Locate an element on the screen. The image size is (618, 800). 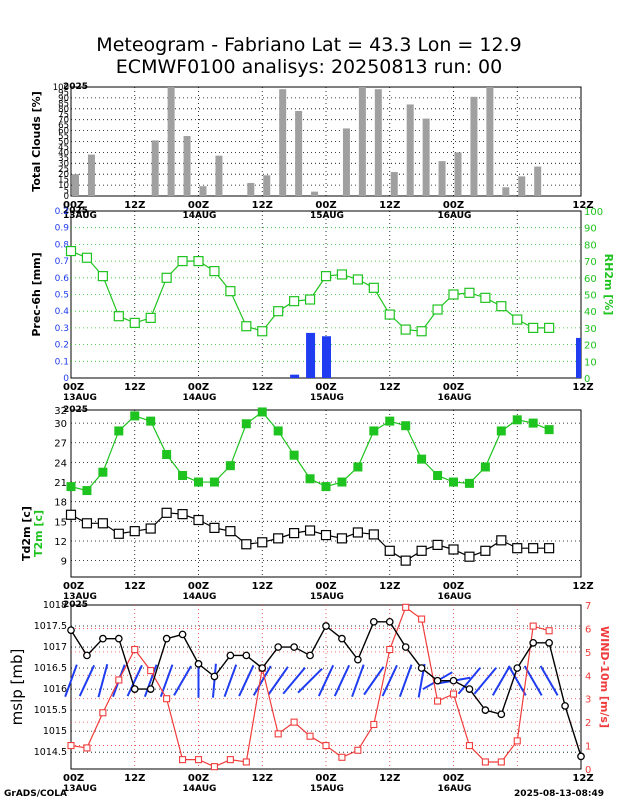
mslp-ytick-label: 1017.5 is located at coordinates (50, 626).